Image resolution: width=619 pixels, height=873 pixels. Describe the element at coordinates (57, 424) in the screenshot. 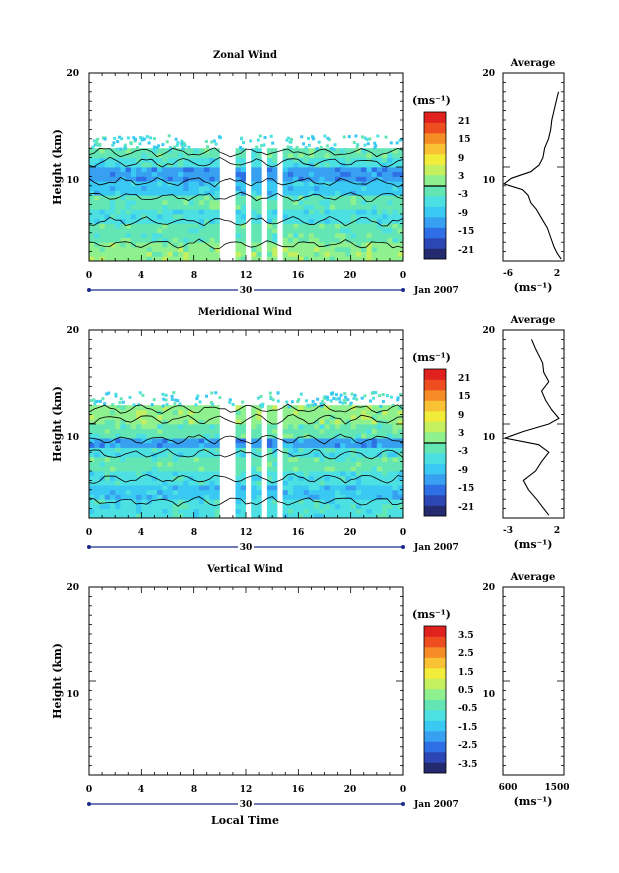

I see `y-axis-label: Height (km)` at that location.